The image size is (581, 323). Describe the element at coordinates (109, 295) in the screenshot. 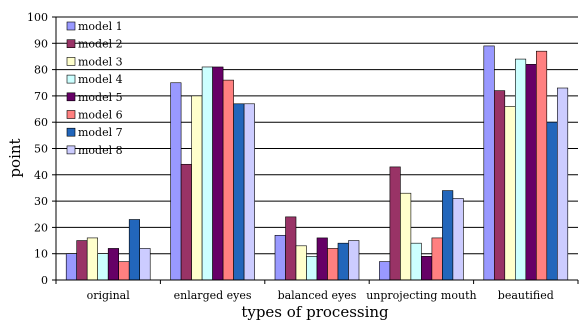

I see `category-label: original` at that location.